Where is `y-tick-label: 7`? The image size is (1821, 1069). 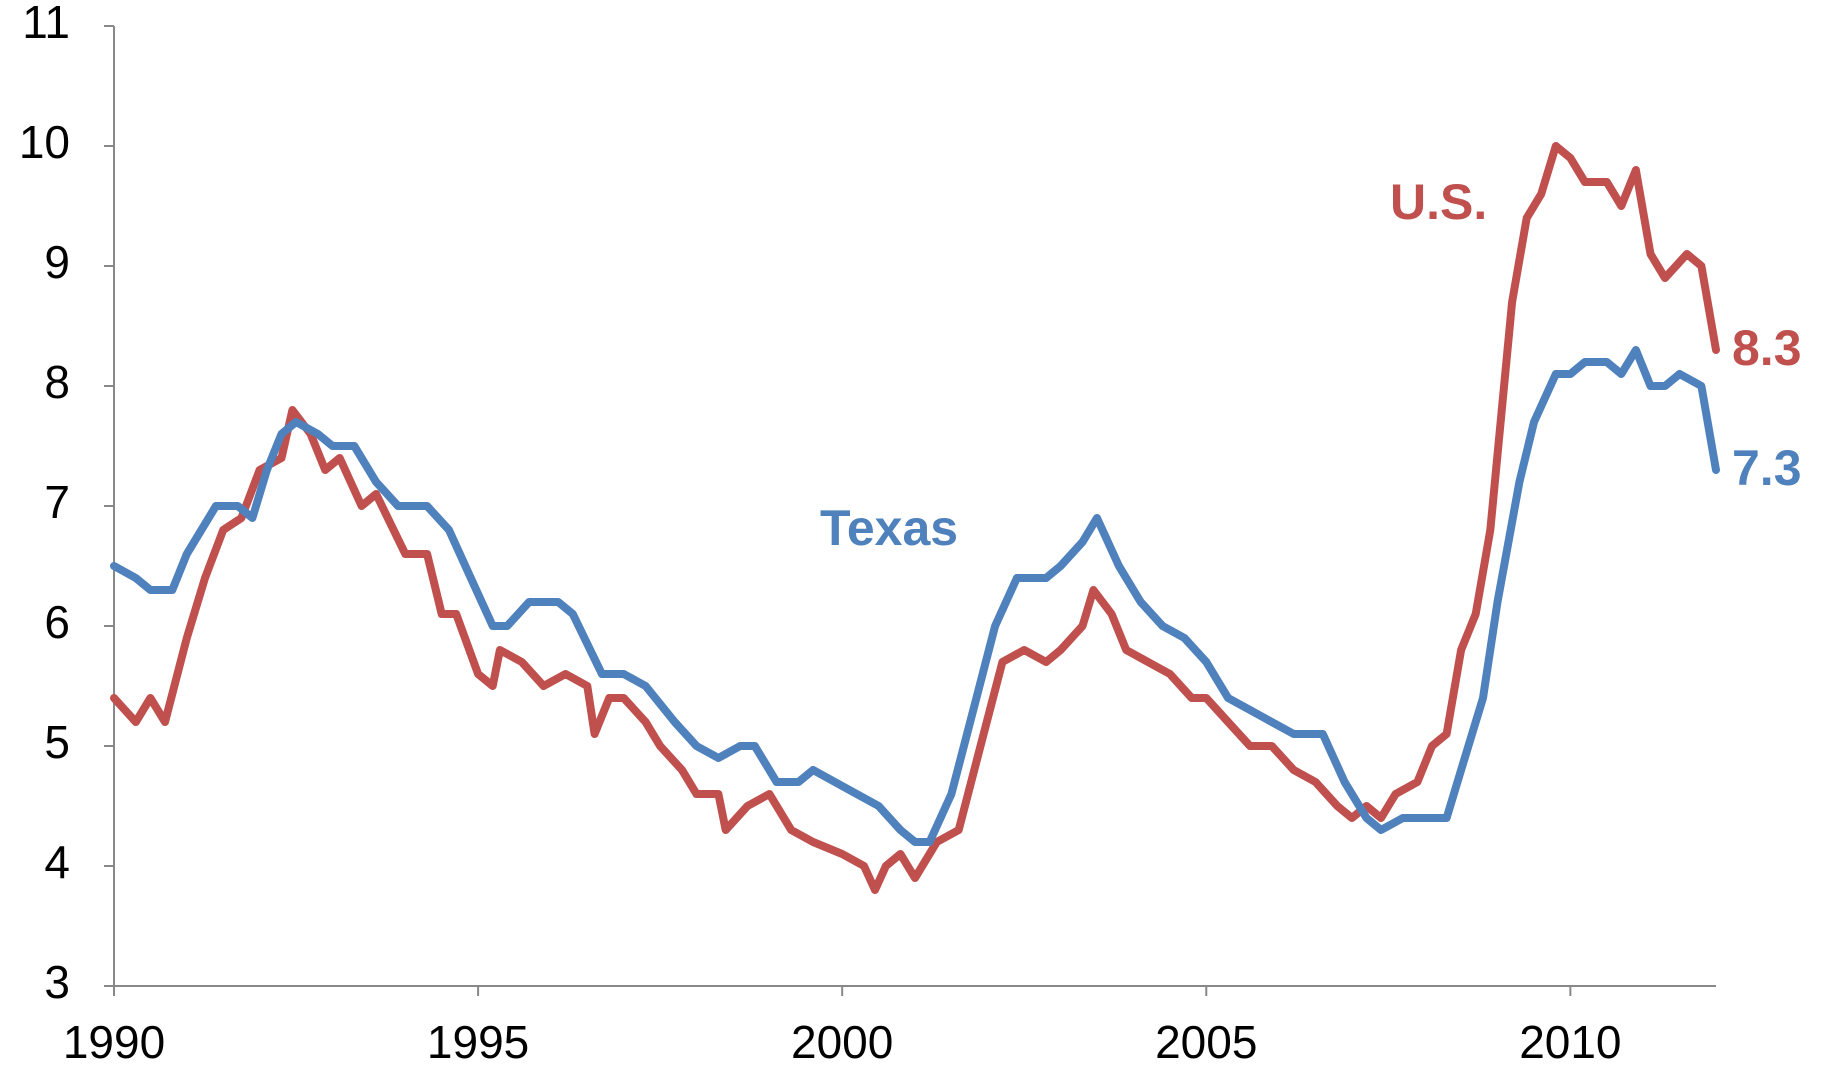 y-tick-label: 7 is located at coordinates (57, 502).